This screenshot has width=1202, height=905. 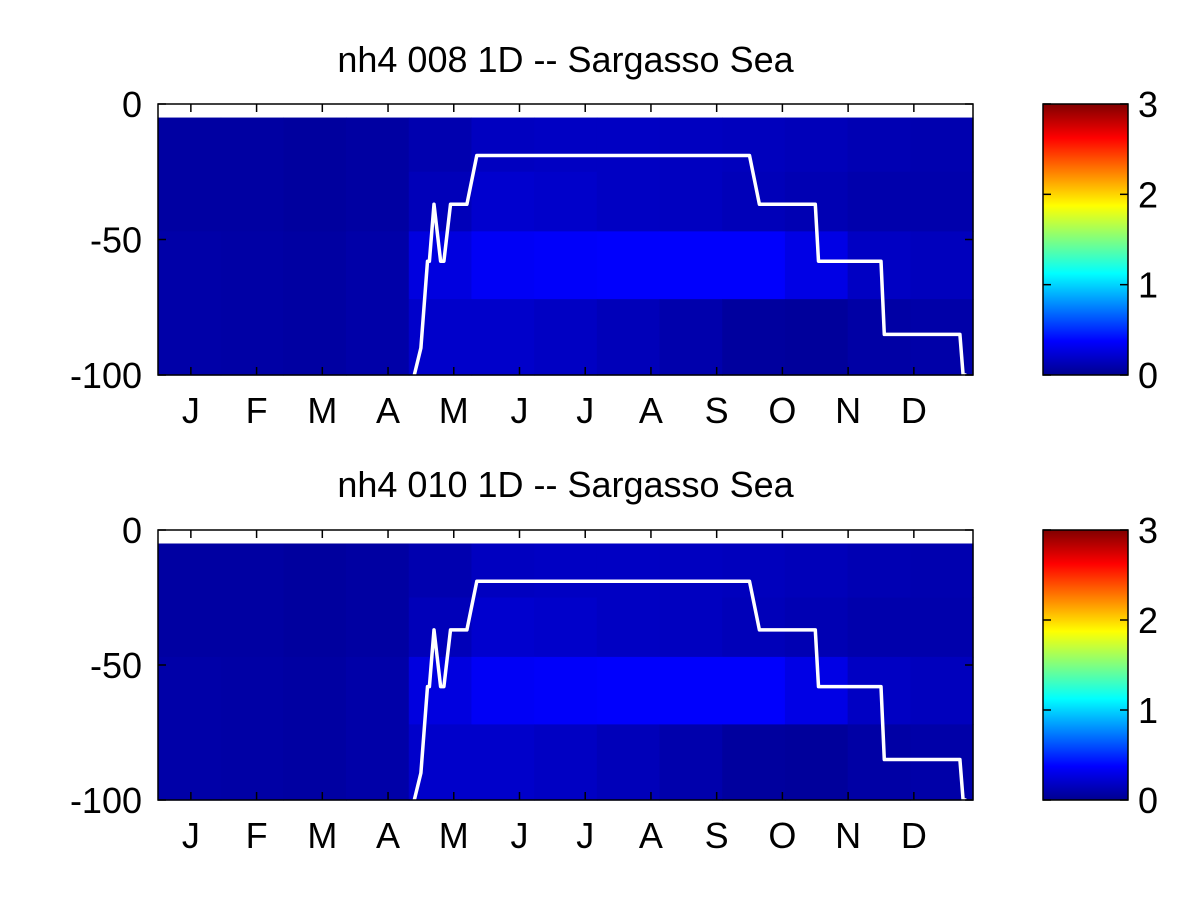 I want to click on colorbar-tick-label: 0, so click(x=1148, y=375).